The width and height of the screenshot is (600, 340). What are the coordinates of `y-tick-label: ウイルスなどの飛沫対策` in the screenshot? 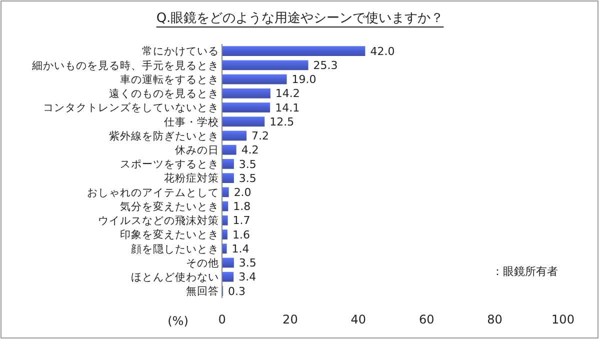 It's located at (158, 221).